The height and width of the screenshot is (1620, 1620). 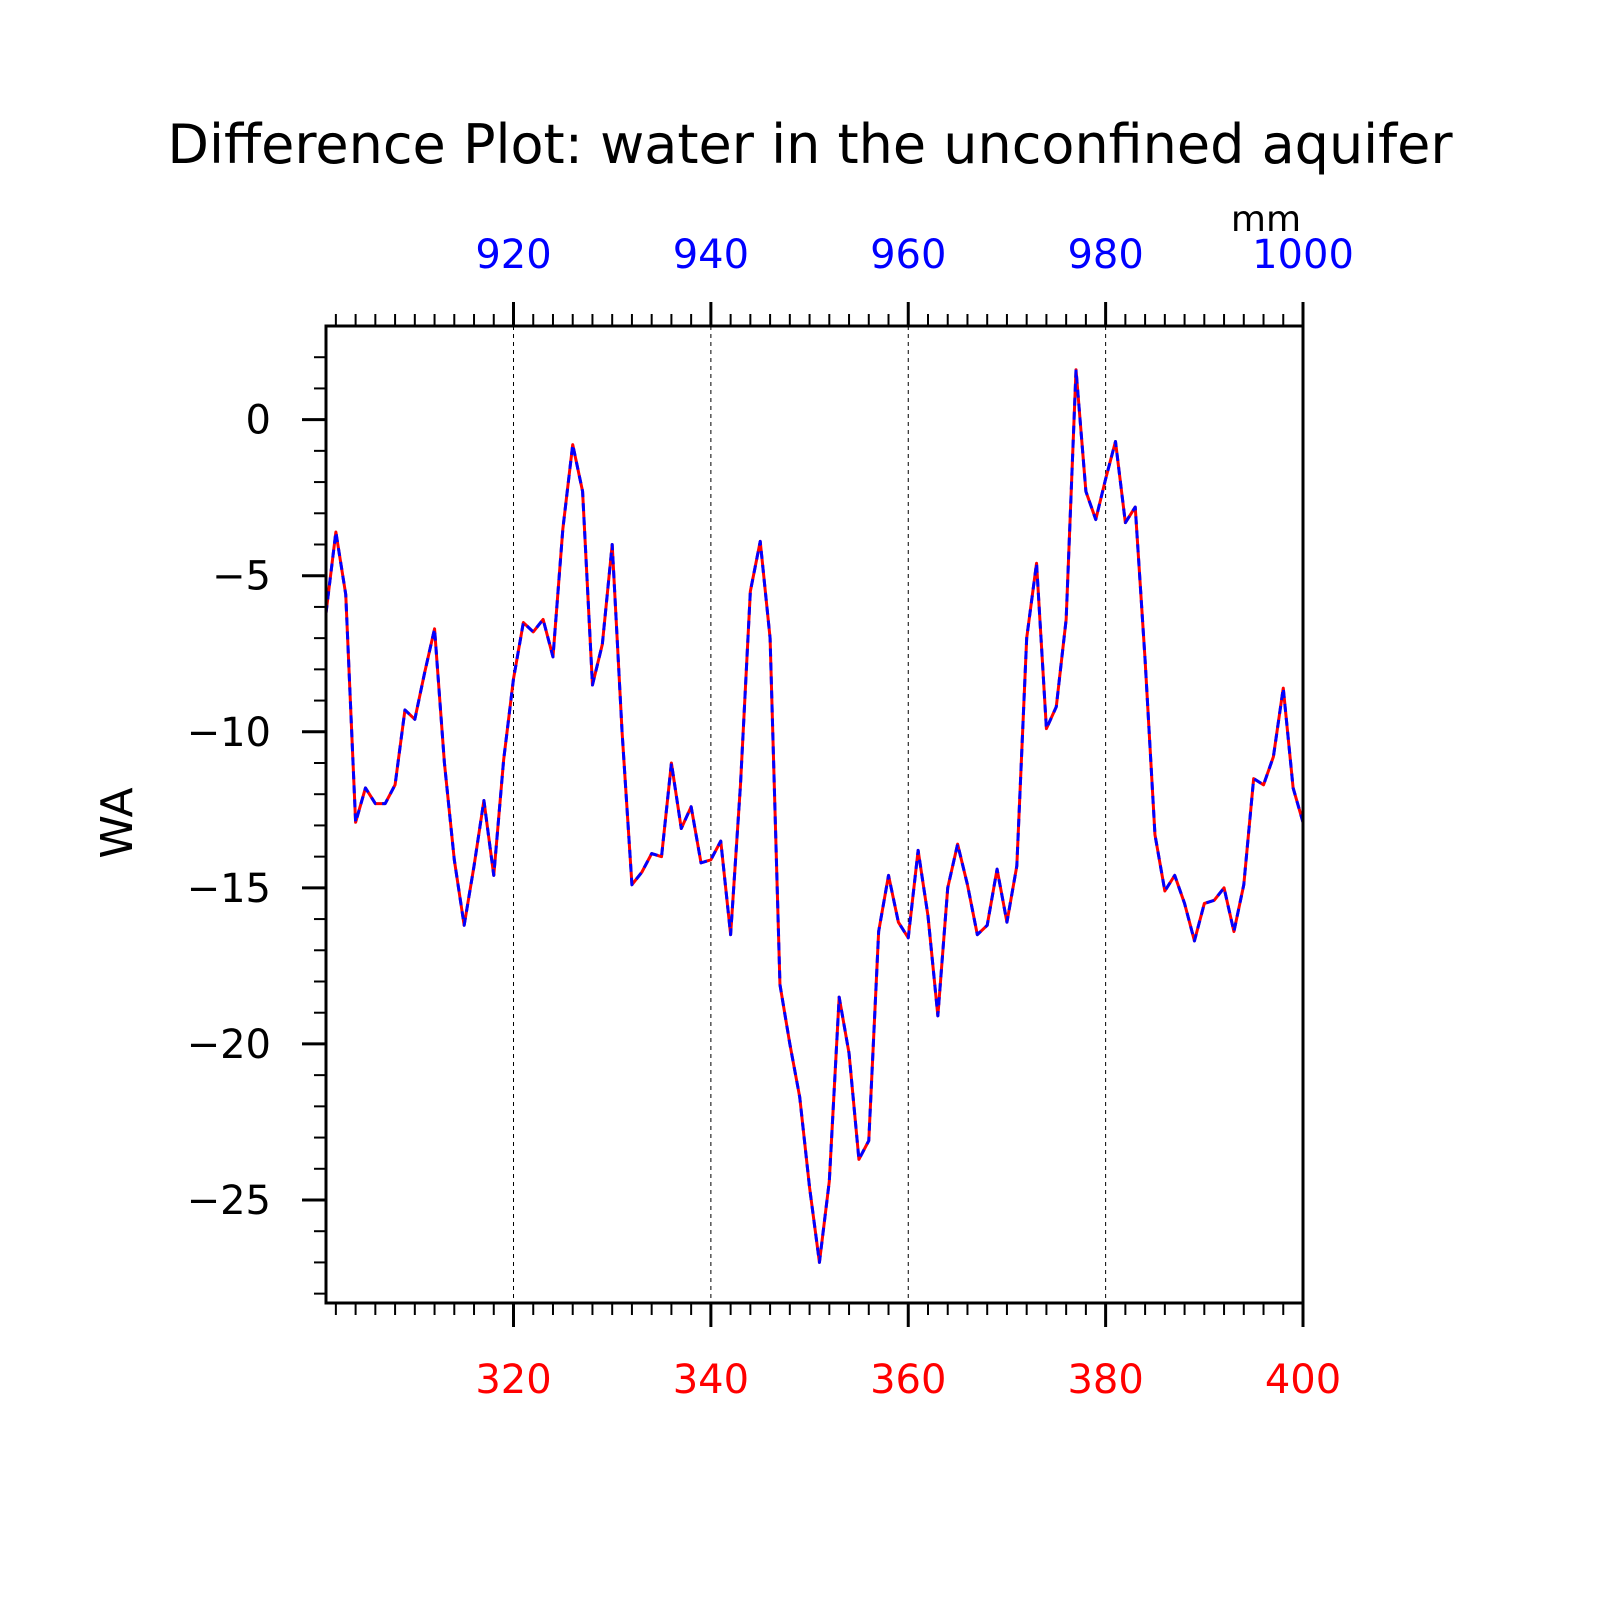 I want to click on x-top-tick-label: 920, so click(x=513, y=255).